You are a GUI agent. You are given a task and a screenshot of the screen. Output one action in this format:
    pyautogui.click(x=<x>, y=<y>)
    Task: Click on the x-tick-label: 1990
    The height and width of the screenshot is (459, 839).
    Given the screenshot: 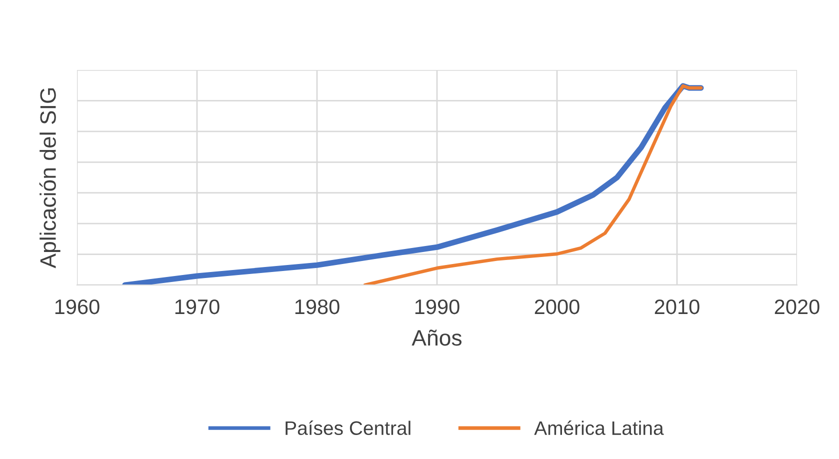 What is the action you would take?
    pyautogui.click(x=437, y=306)
    